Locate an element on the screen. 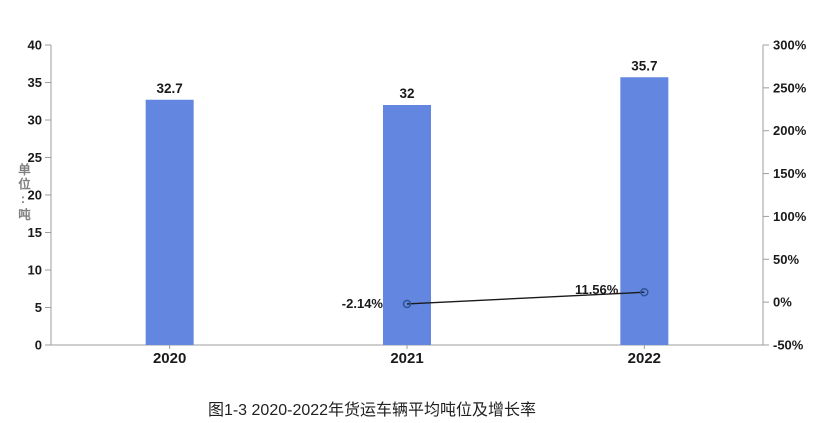  right-axis-tick-label: 0% is located at coordinates (782, 302).